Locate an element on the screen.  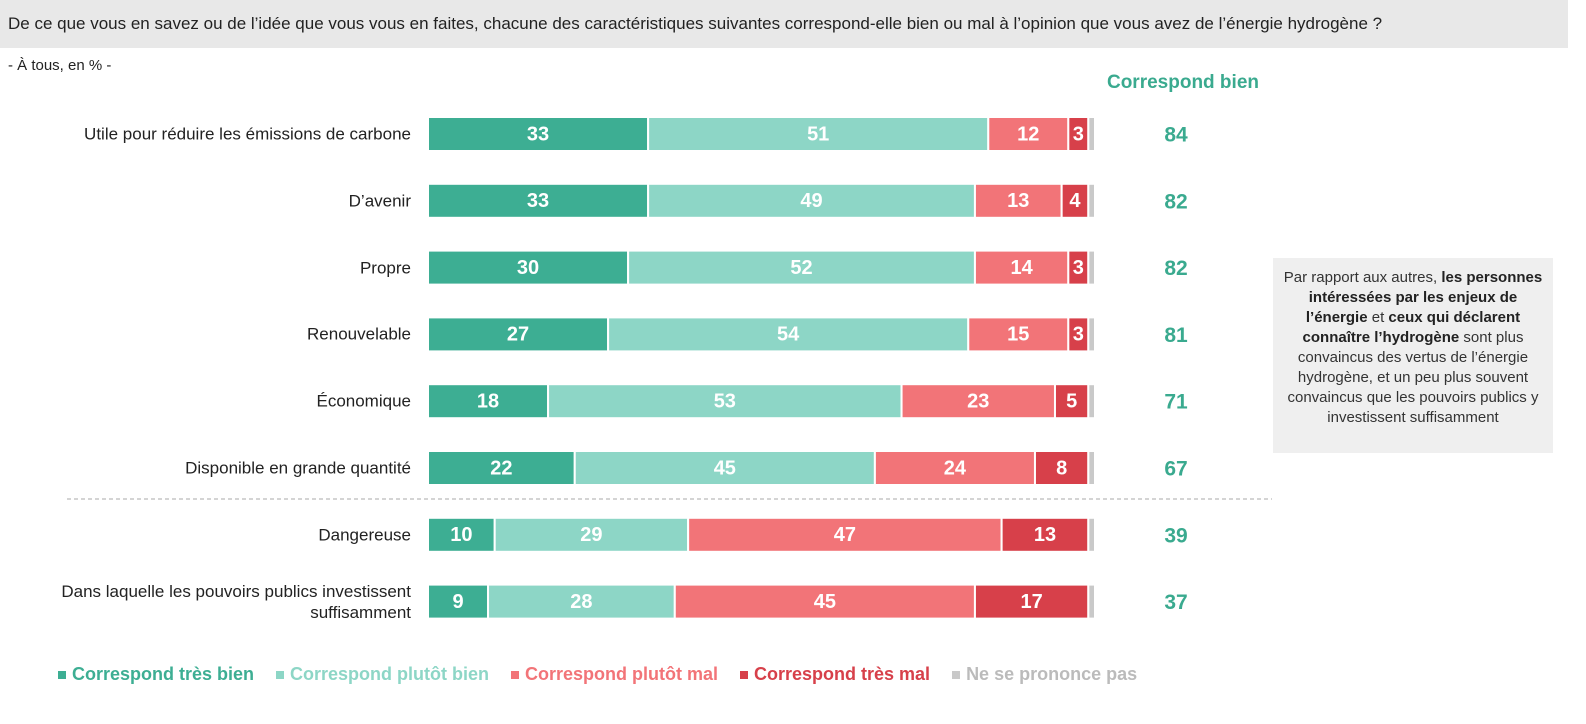
annotation-text: ceux qui déclarent connaître l’hydrogène is located at coordinates (1411, 327).